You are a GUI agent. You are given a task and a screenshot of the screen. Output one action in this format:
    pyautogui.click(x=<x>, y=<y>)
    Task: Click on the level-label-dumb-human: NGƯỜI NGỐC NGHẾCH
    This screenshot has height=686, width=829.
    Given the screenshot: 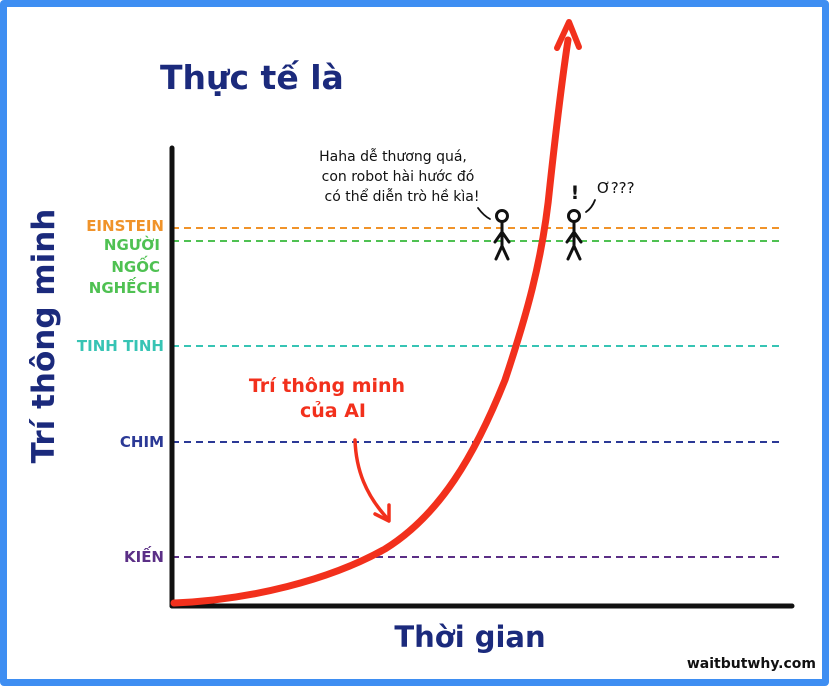 What is the action you would take?
    pyautogui.click(x=124, y=266)
    